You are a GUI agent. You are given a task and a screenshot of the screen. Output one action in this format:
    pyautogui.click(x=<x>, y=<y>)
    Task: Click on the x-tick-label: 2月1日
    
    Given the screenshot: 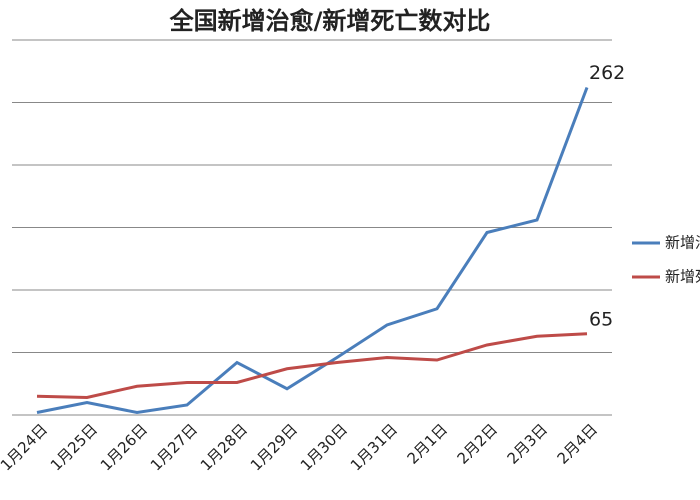 What is the action you would take?
    pyautogui.click(x=427, y=443)
    